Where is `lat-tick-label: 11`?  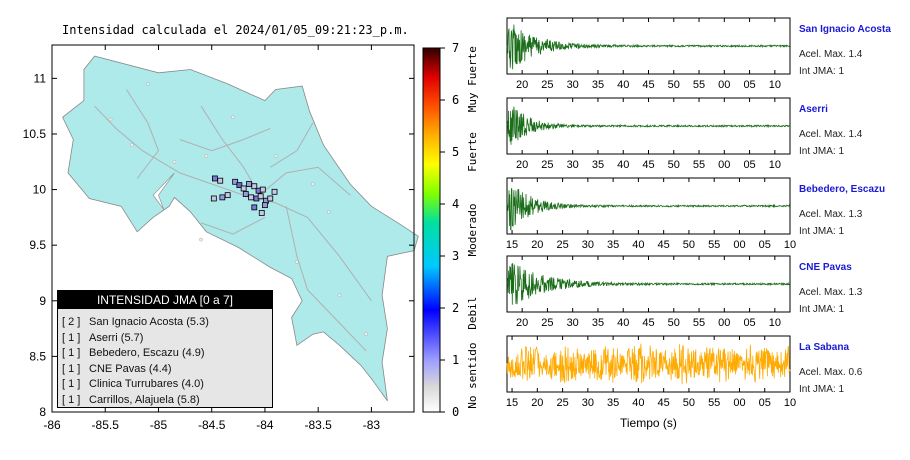
lat-tick-label: 11 is located at coordinates (40, 78).